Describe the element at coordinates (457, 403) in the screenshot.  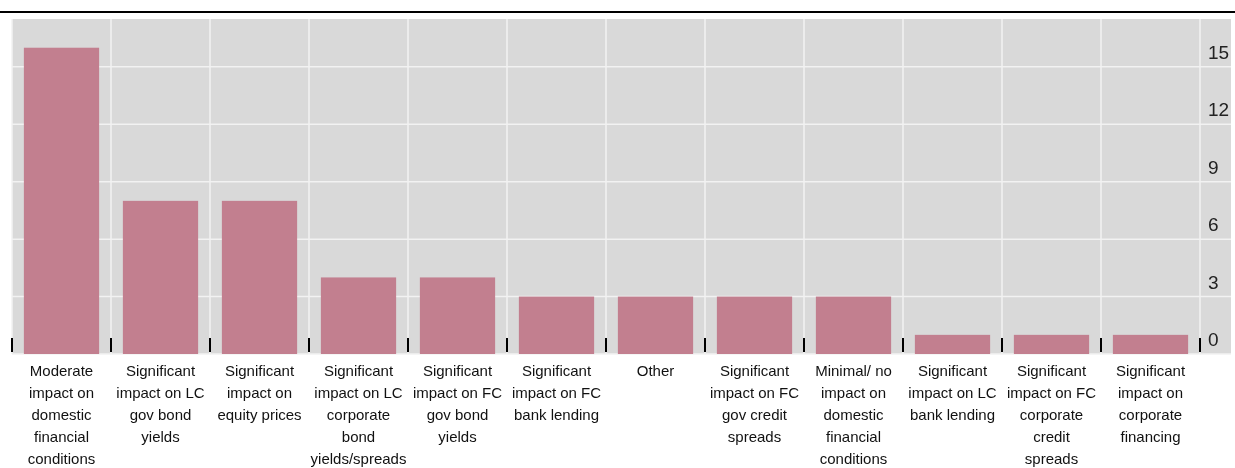
I see `x-tick-label: Significant impact on FC gov bond yields` at that location.